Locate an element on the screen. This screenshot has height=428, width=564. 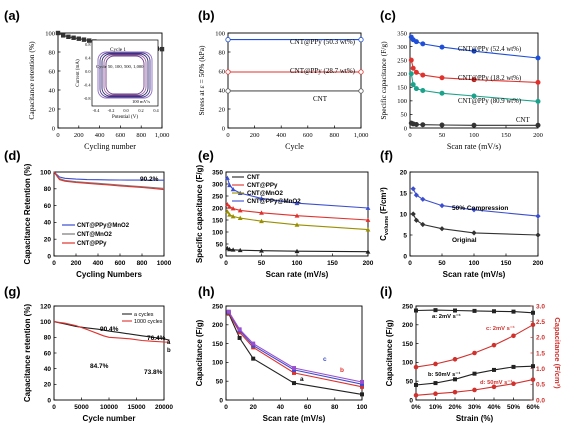
x-tick-label: 1000 is located at coordinates (164, 263).